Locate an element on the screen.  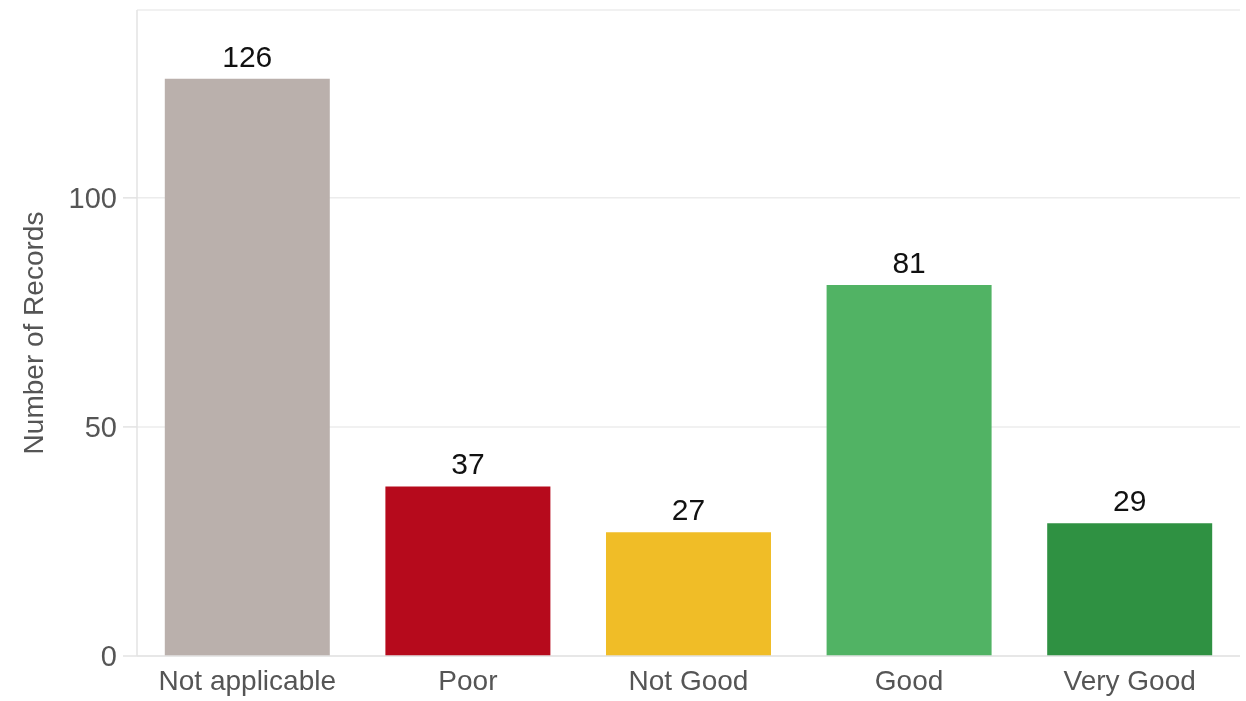
y-tick-label: 0 is located at coordinates (108, 656).